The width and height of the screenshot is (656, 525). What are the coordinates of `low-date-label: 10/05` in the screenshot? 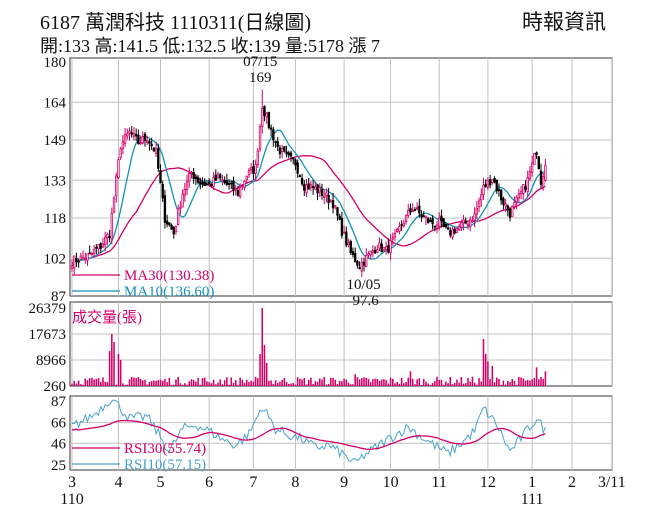 It's located at (364, 285).